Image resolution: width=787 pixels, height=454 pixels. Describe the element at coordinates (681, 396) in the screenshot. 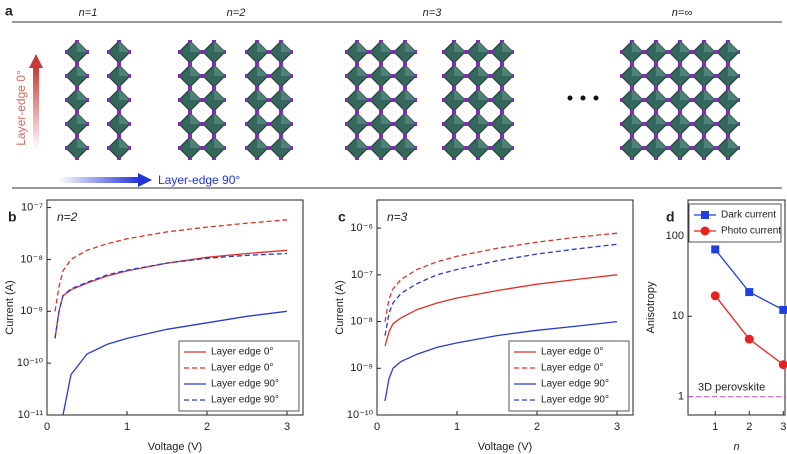

I see `y-tick-label: 1` at that location.